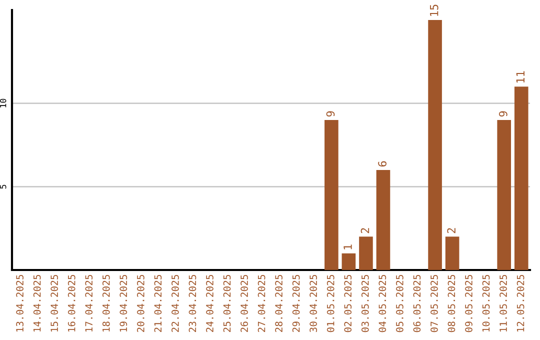 This screenshot has height=340, width=540. I want to click on x-tick-label: 12.05.2025, so click(520, 303).